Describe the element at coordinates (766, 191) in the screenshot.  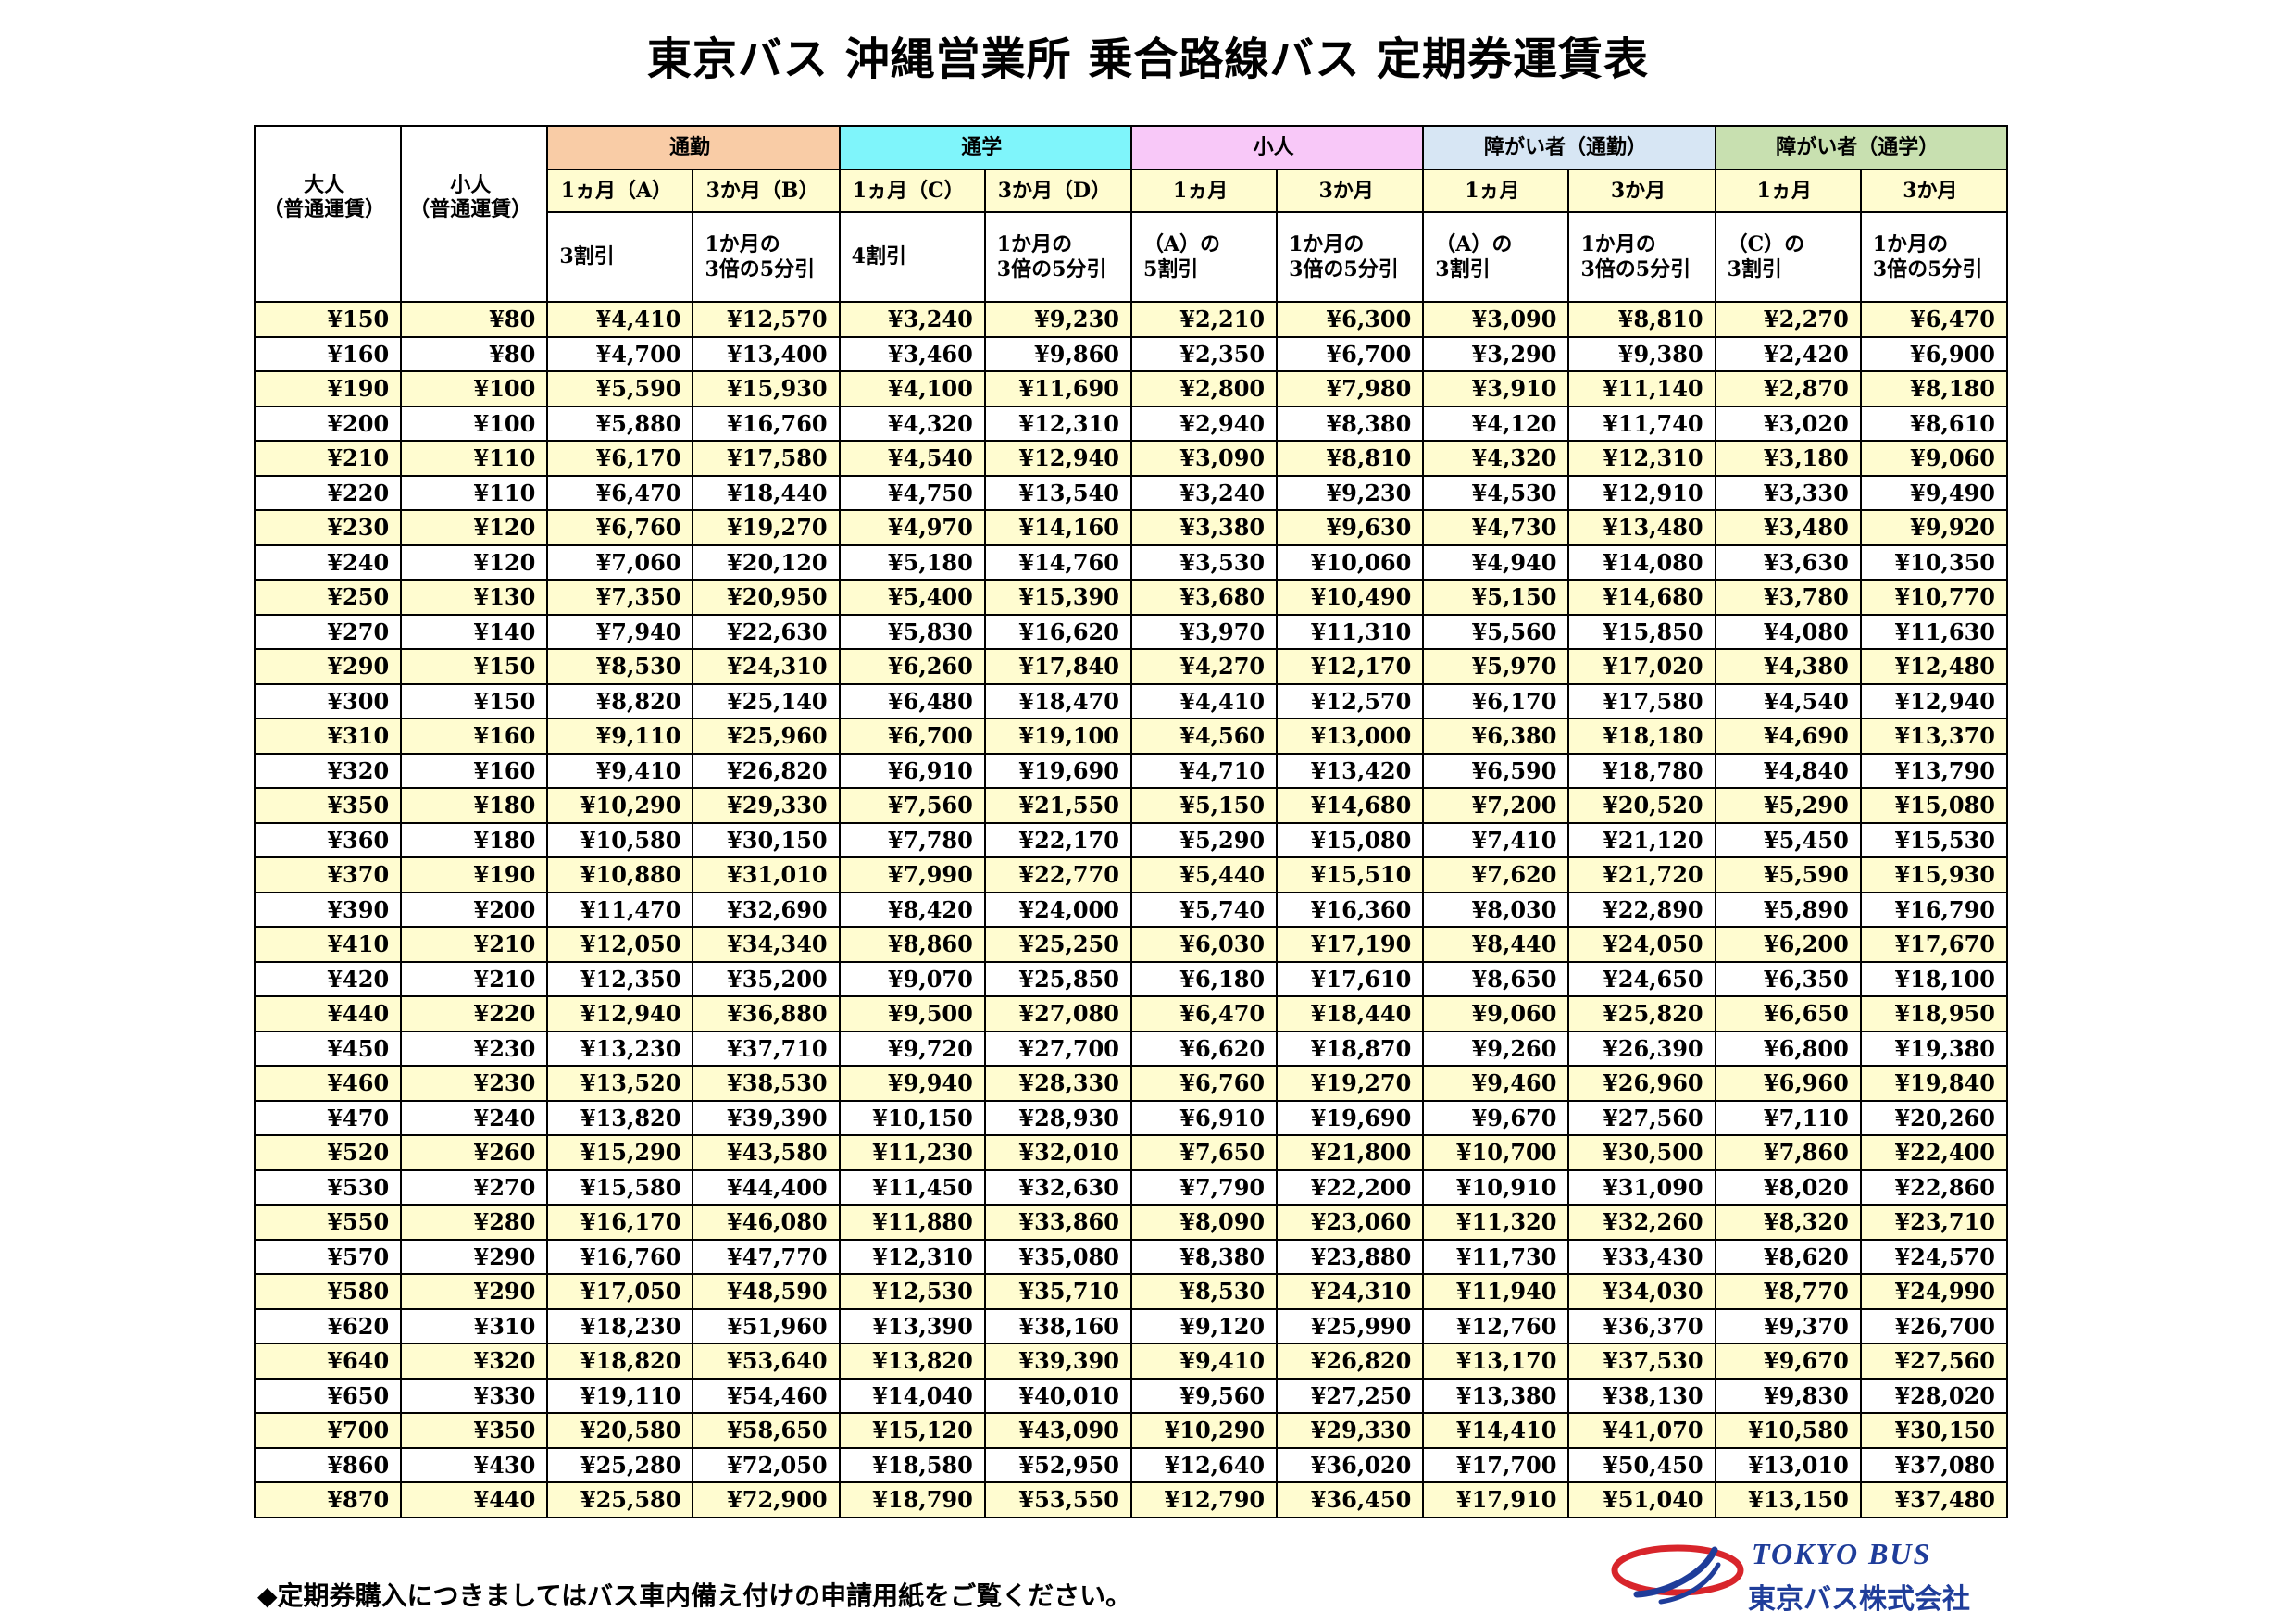
I see `period-header: 3か月（B）` at that location.